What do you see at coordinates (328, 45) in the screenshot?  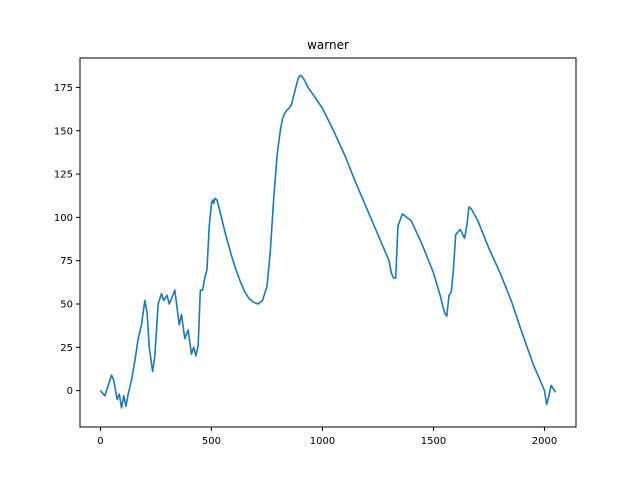 I see `chart-title: warner` at bounding box center [328, 45].